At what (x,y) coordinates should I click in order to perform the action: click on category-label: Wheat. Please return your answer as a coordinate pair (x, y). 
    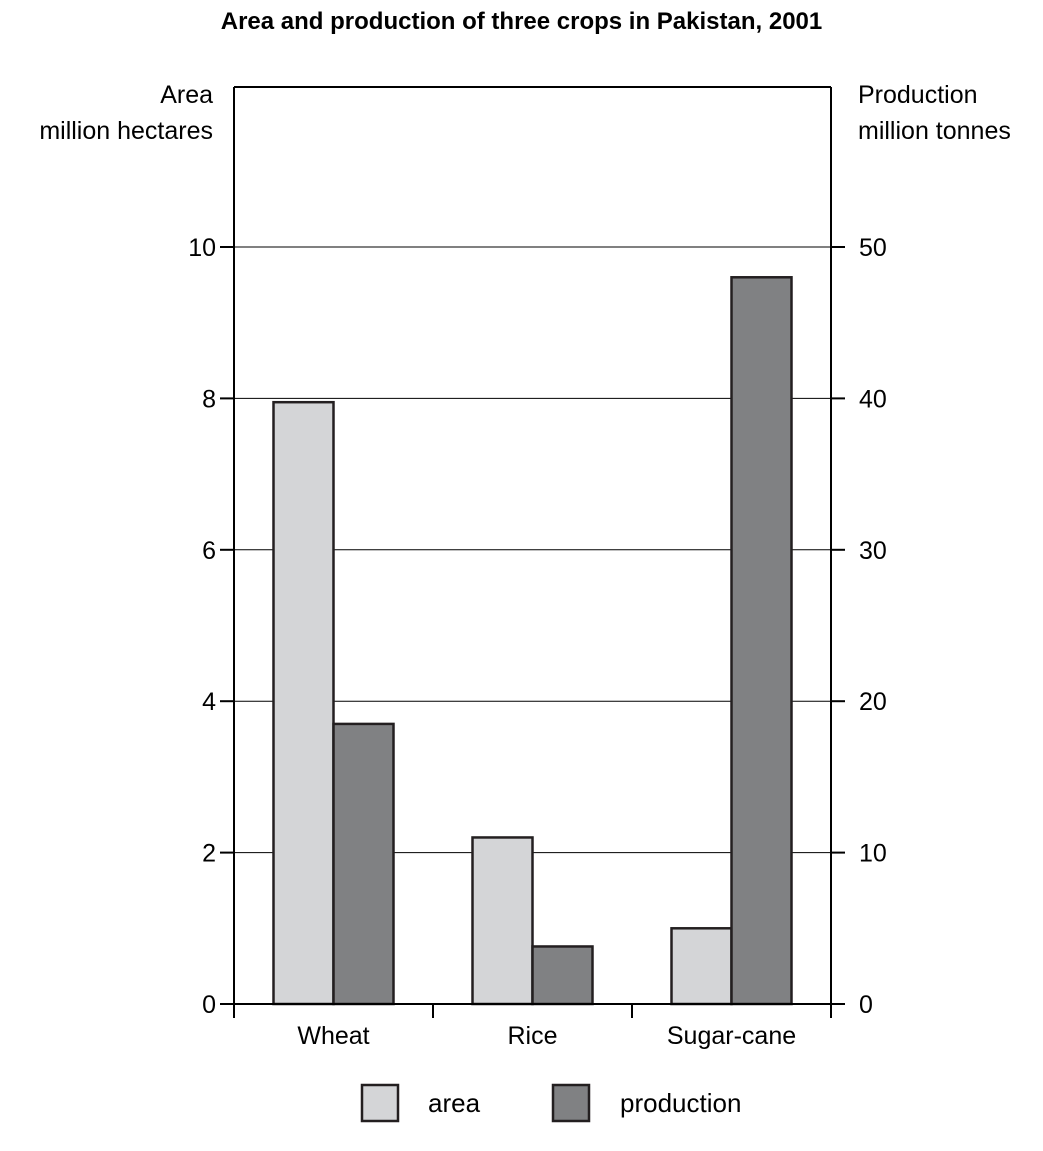
    Looking at the image, I should click on (333, 1036).